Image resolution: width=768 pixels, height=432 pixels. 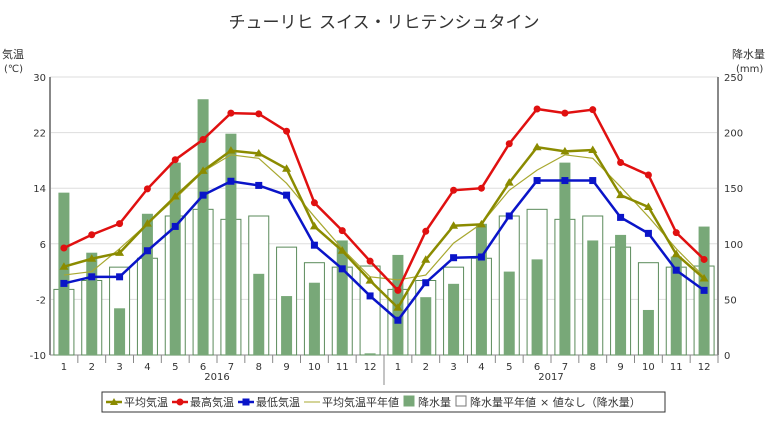 What do you see at coordinates (453, 367) in the screenshot?
I see `x-tick-label: 3` at bounding box center [453, 367].